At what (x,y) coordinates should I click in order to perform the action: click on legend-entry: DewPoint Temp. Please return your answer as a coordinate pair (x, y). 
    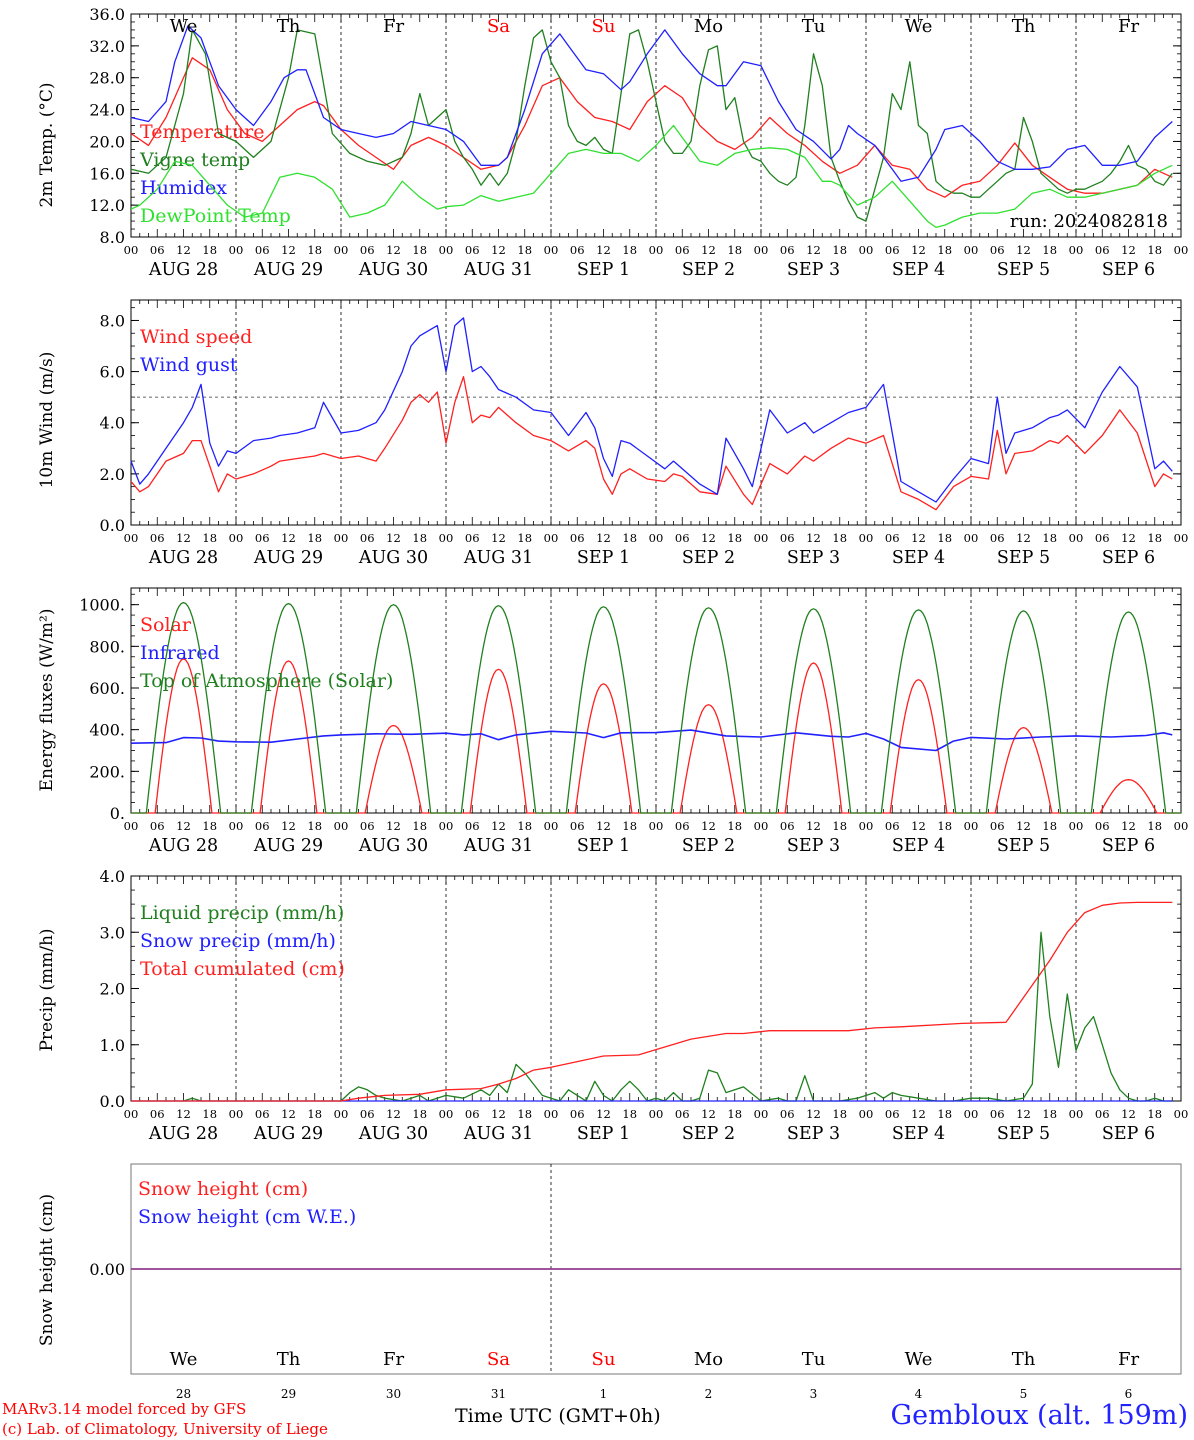
    Looking at the image, I should click on (215, 216).